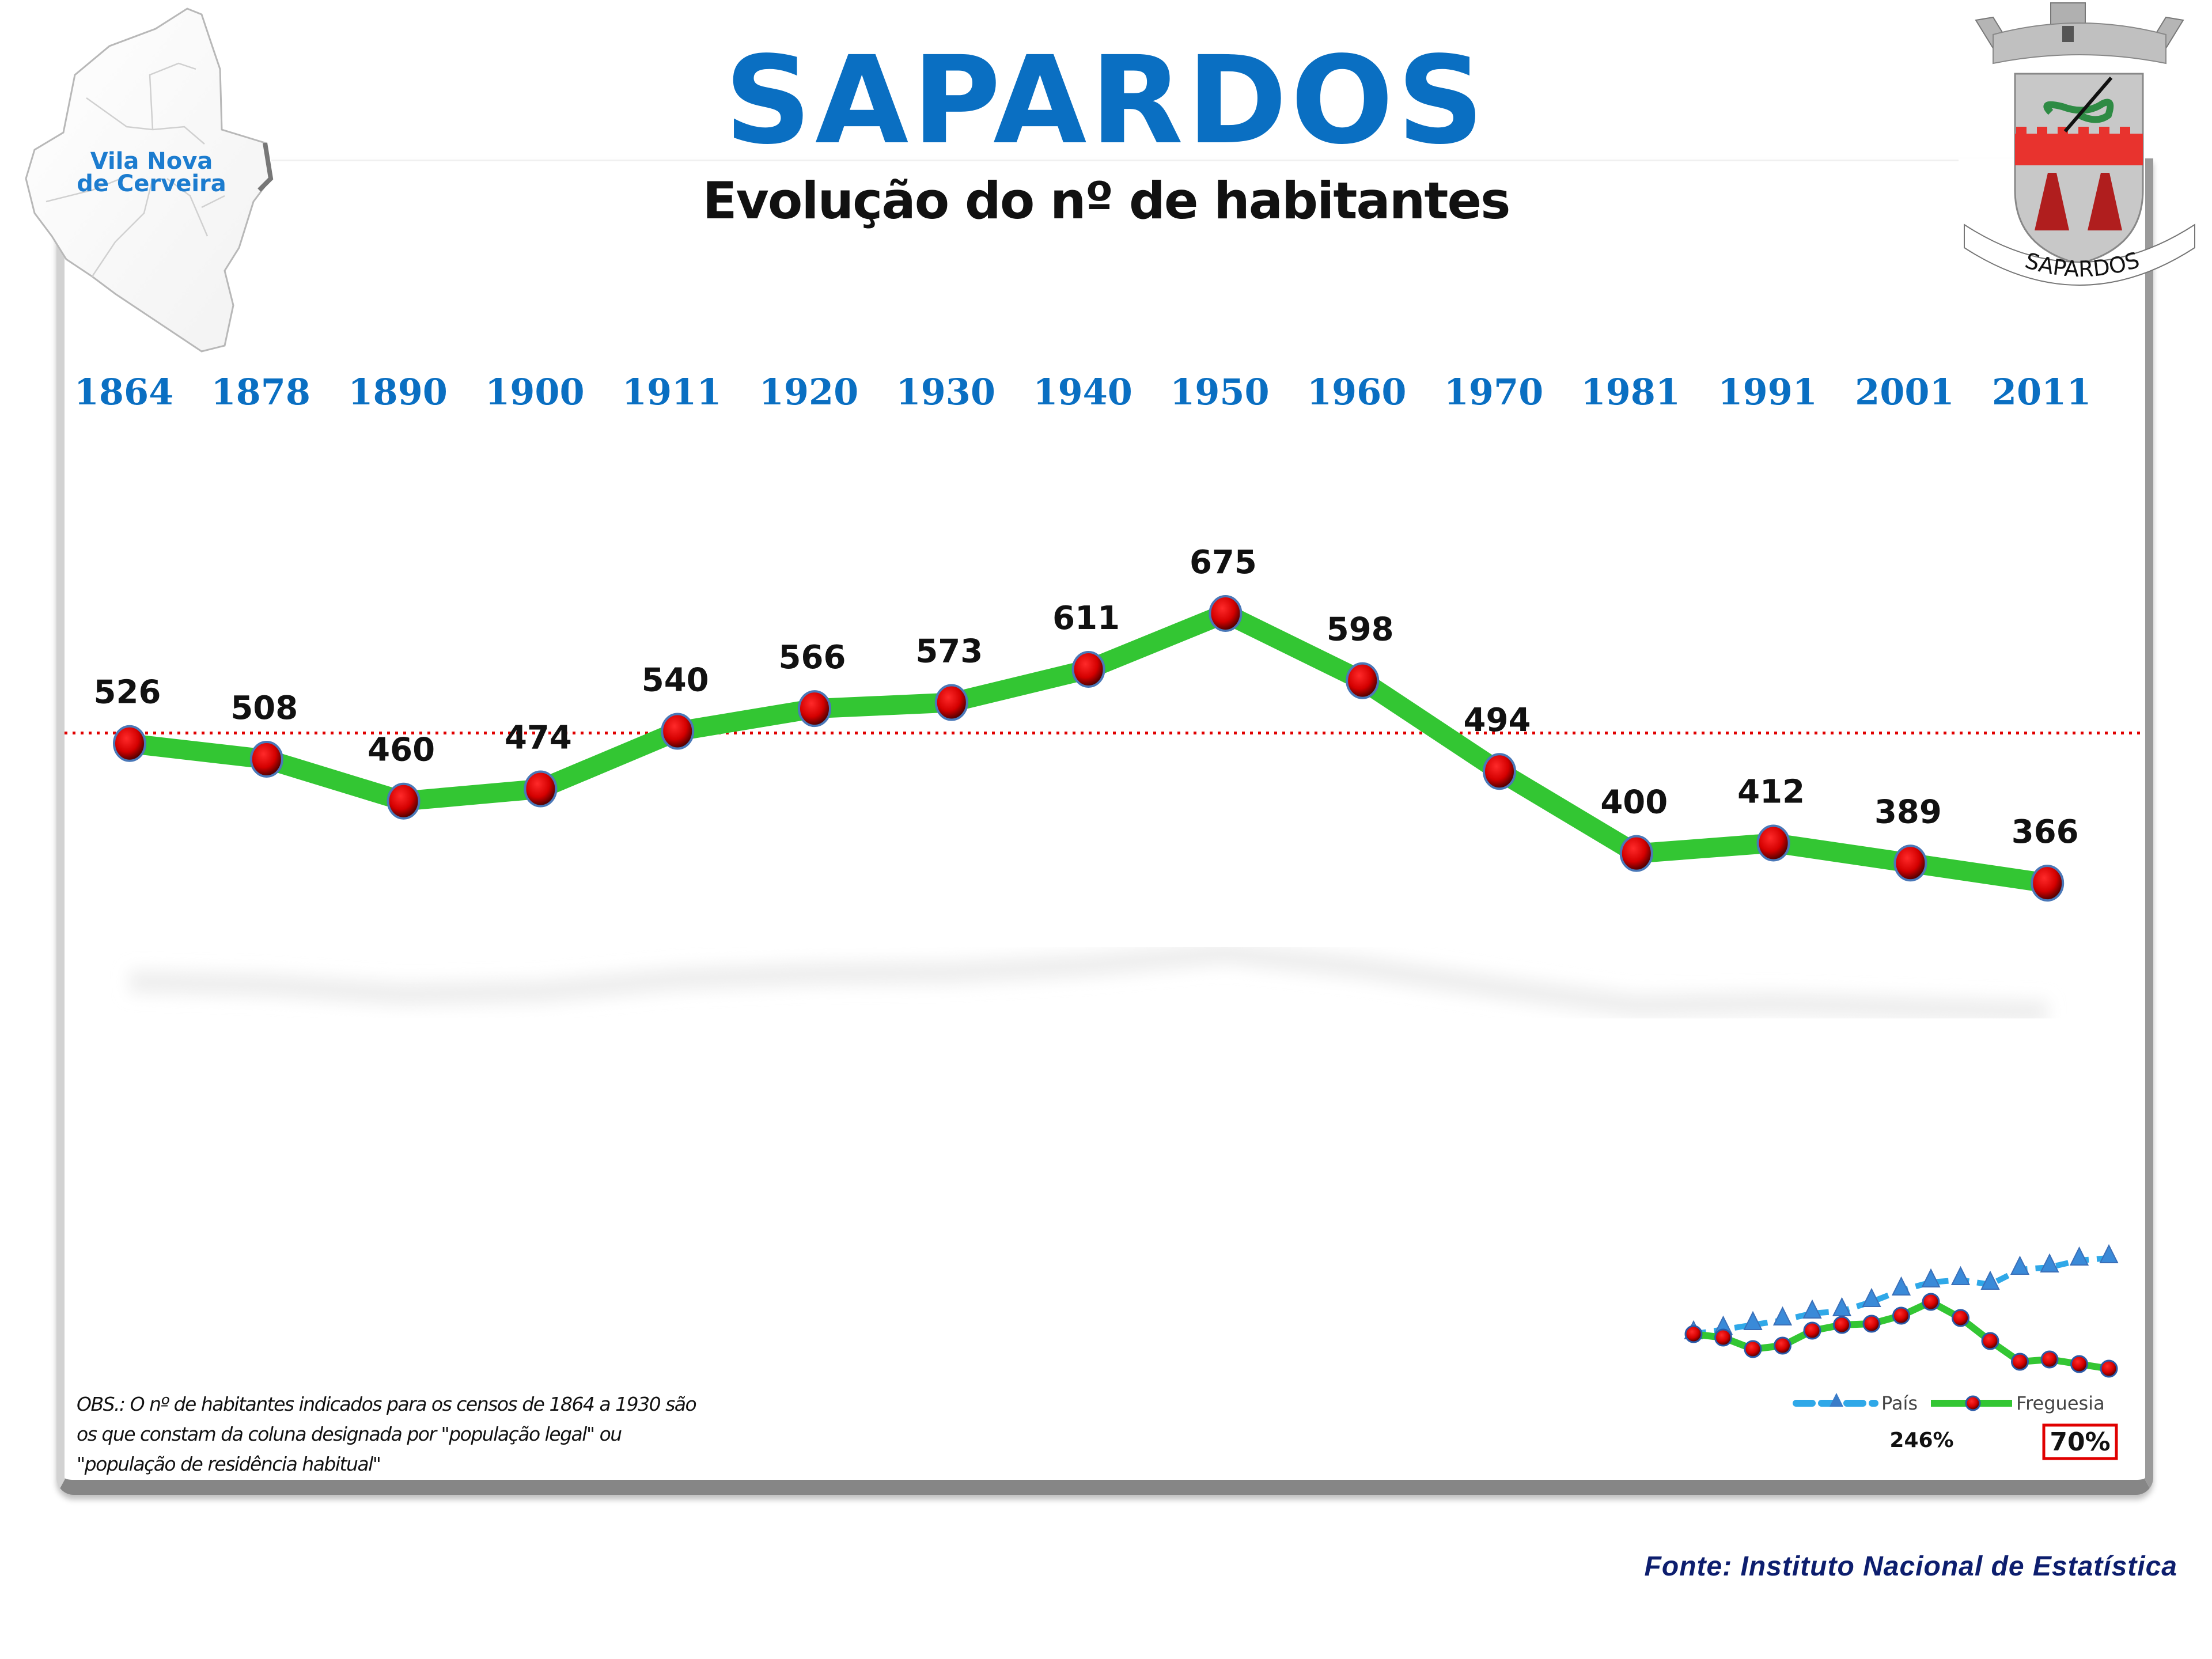 Image resolution: width=2212 pixels, height=1659 pixels. Describe the element at coordinates (2078, 111) in the screenshot. I see `serpent-icon` at that location.